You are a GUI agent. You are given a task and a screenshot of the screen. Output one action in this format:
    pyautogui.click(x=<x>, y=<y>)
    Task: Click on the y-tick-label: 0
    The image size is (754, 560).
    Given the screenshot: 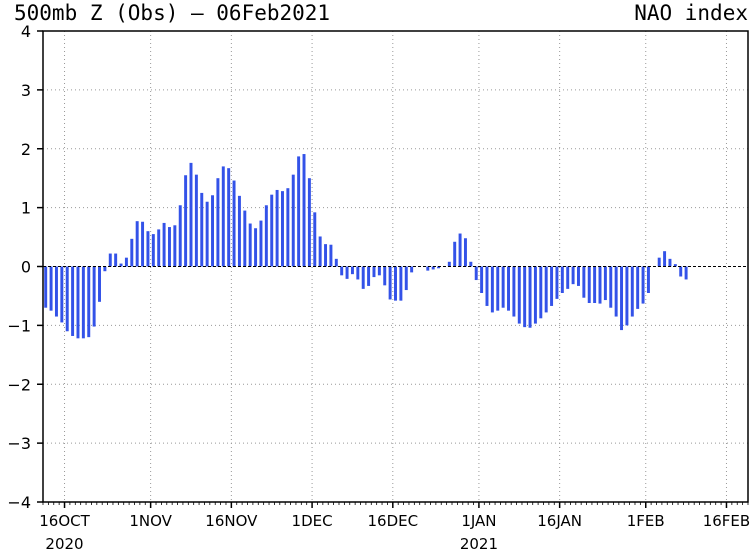 What is the action you would take?
    pyautogui.click(x=26, y=267)
    